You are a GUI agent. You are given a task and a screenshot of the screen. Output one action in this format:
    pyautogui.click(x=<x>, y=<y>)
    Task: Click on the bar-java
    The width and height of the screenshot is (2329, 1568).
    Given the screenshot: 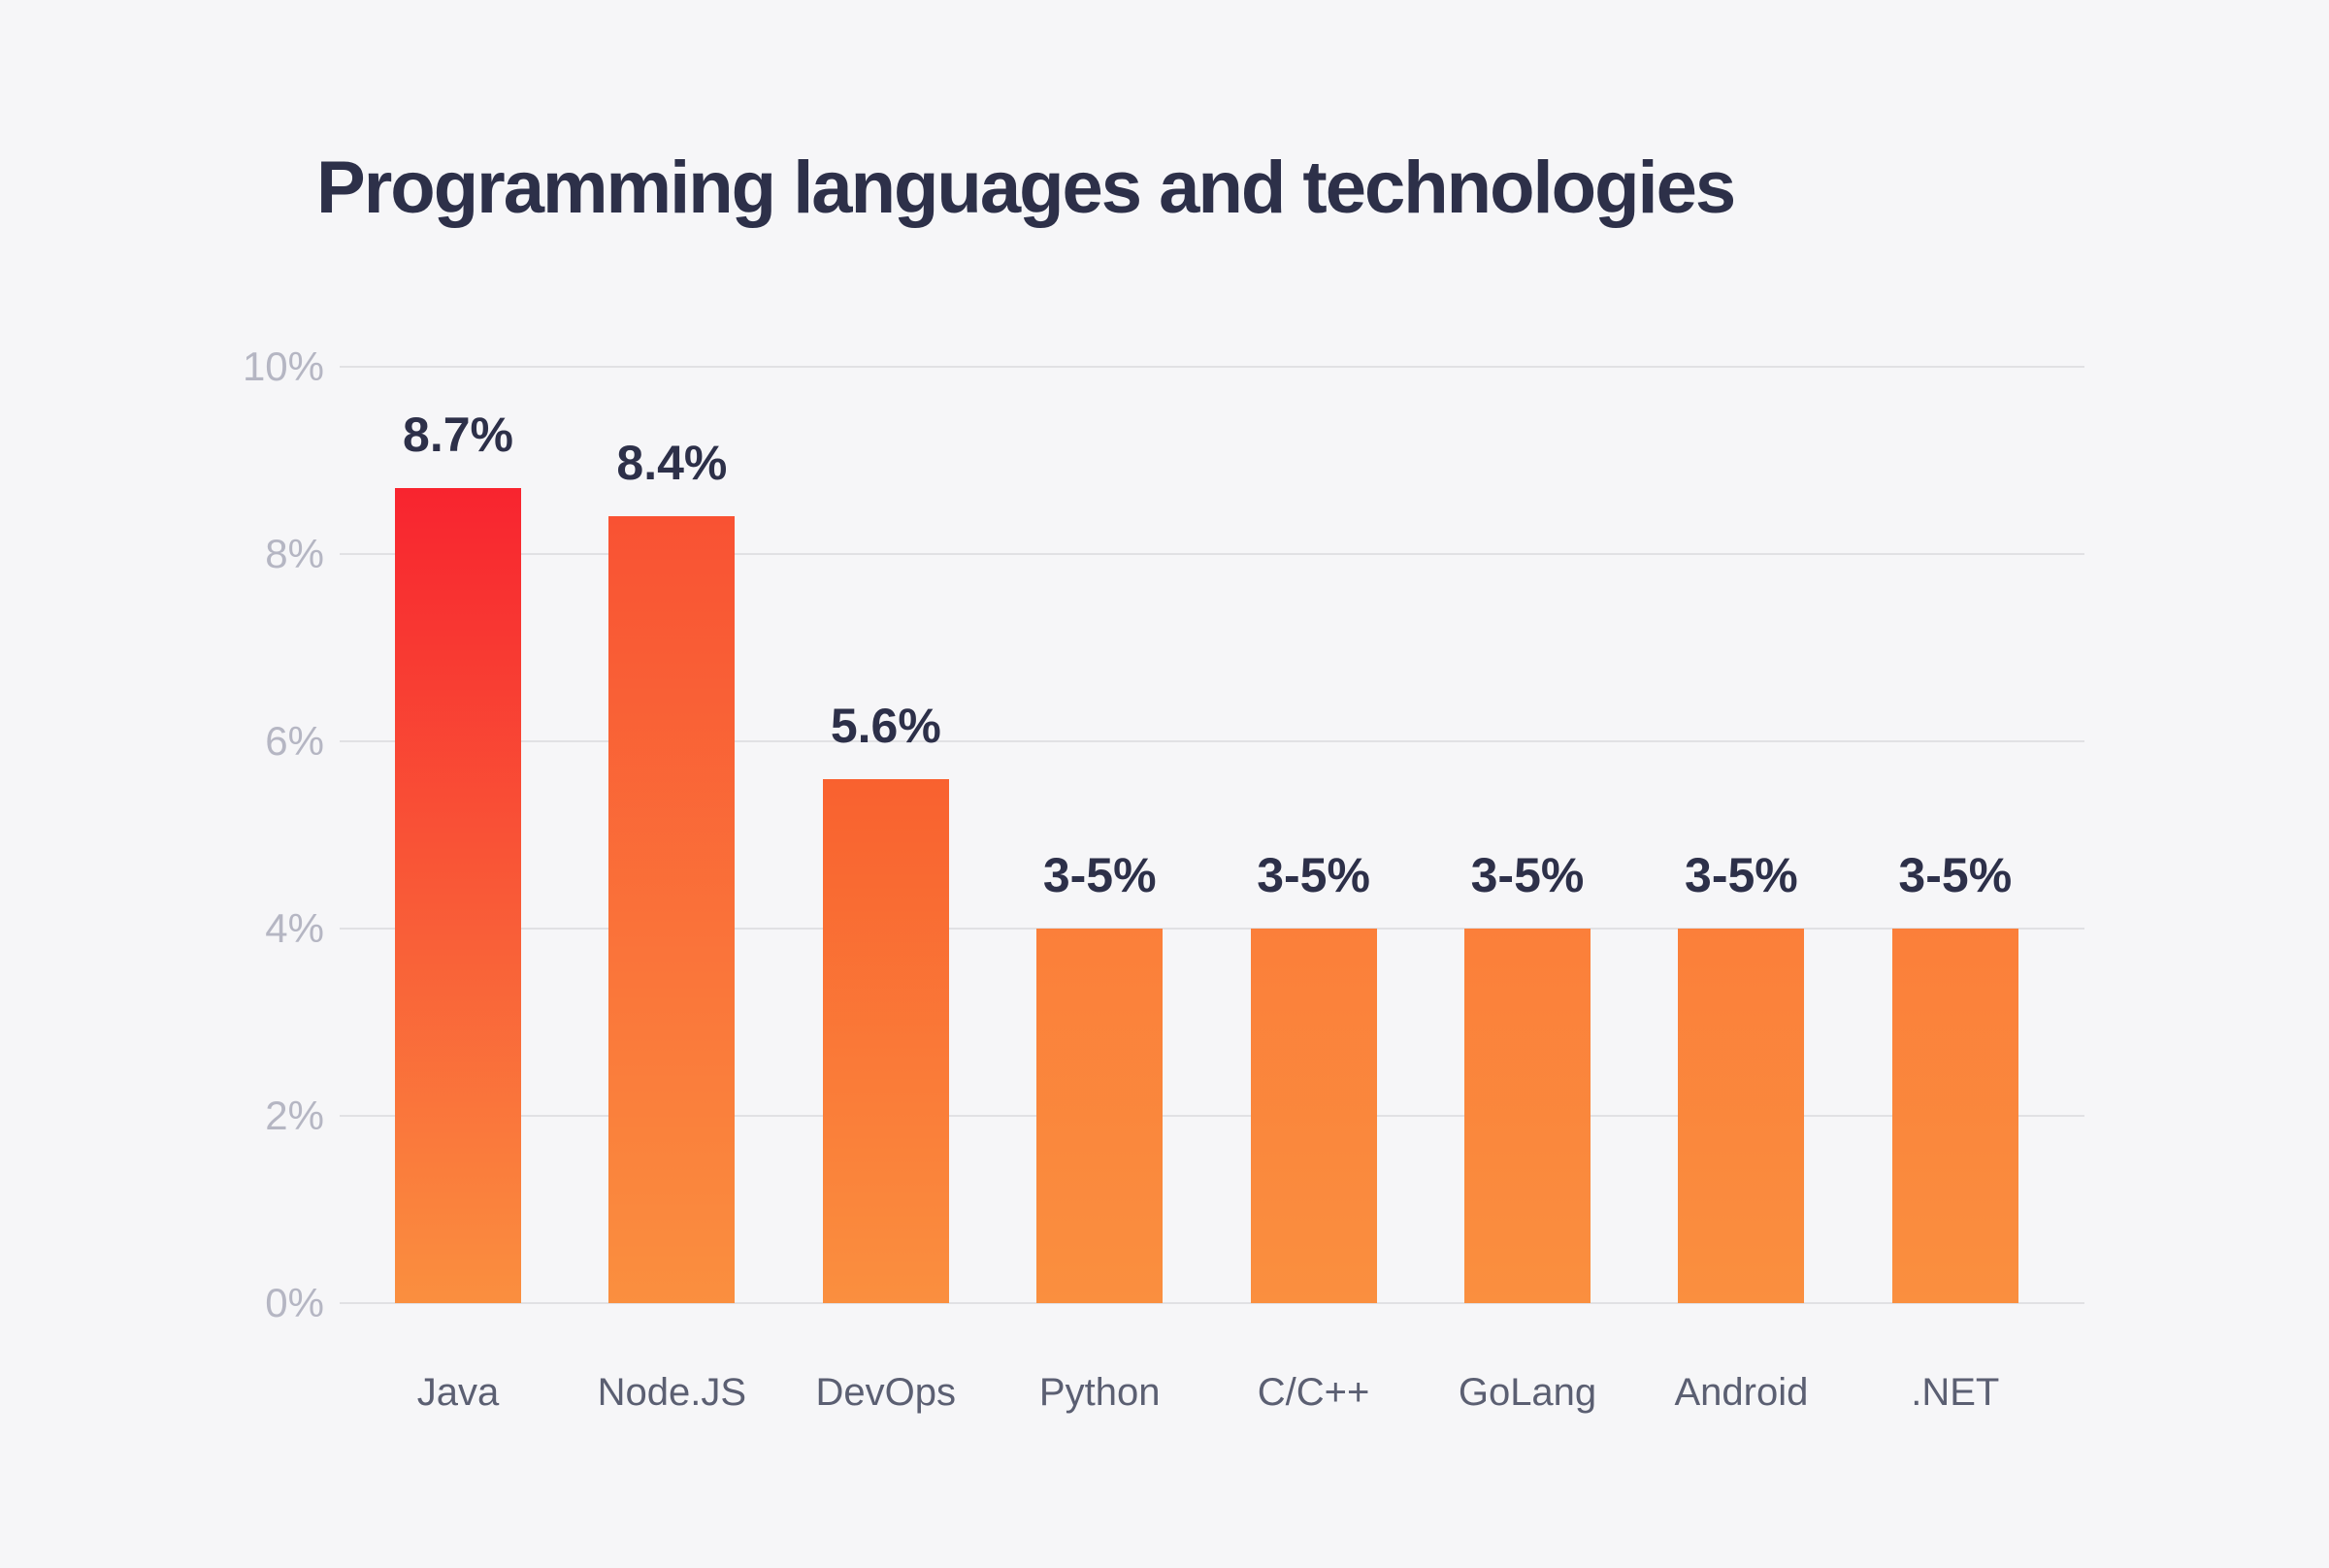 What is the action you would take?
    pyautogui.click(x=458, y=895)
    